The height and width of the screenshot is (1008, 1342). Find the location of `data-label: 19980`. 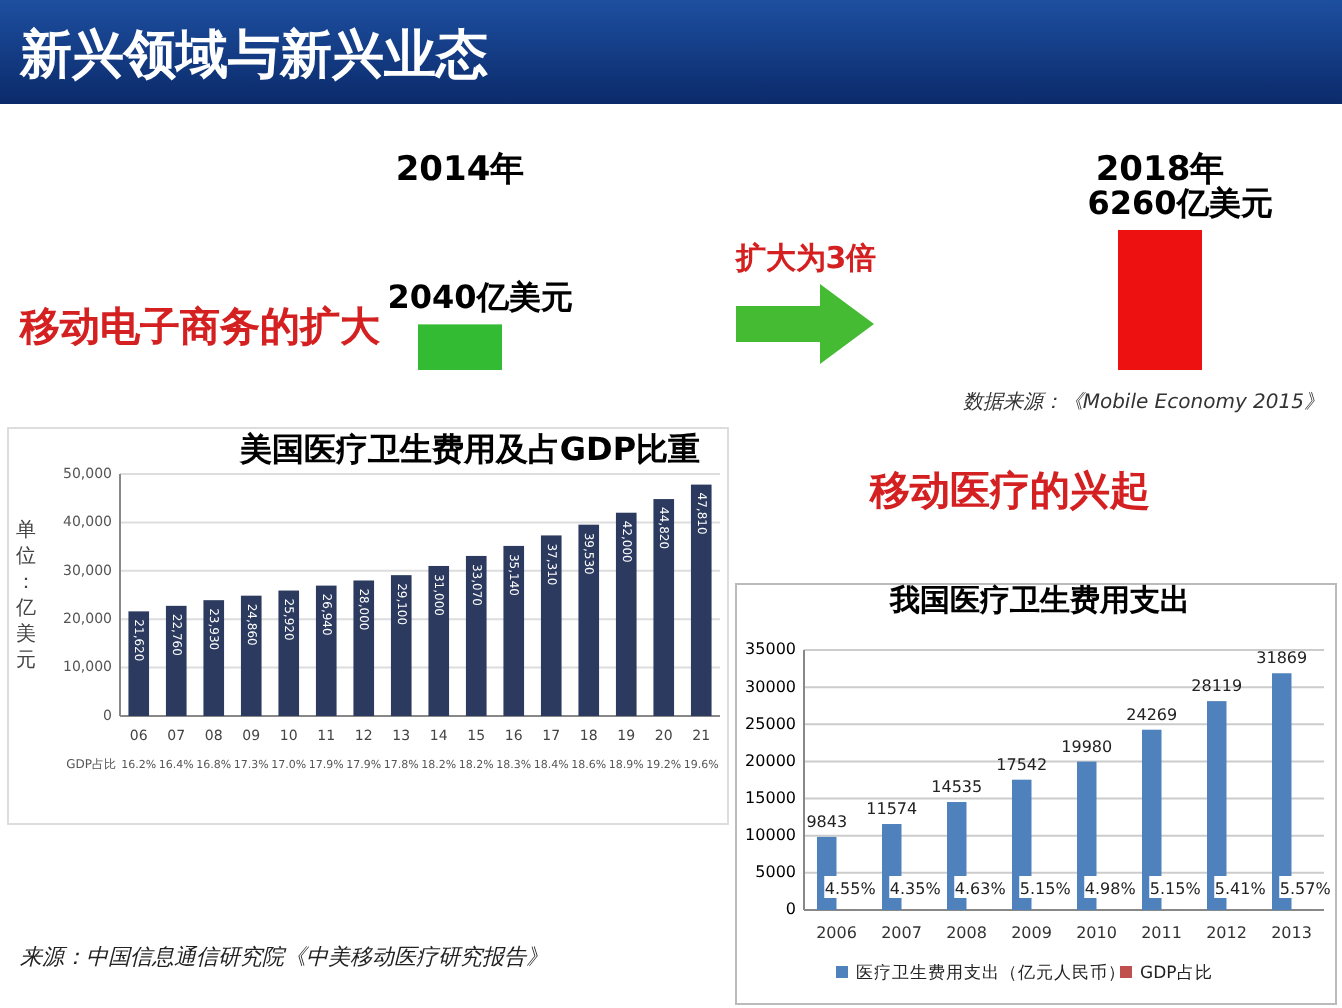

data-label: 19980 is located at coordinates (1087, 746).